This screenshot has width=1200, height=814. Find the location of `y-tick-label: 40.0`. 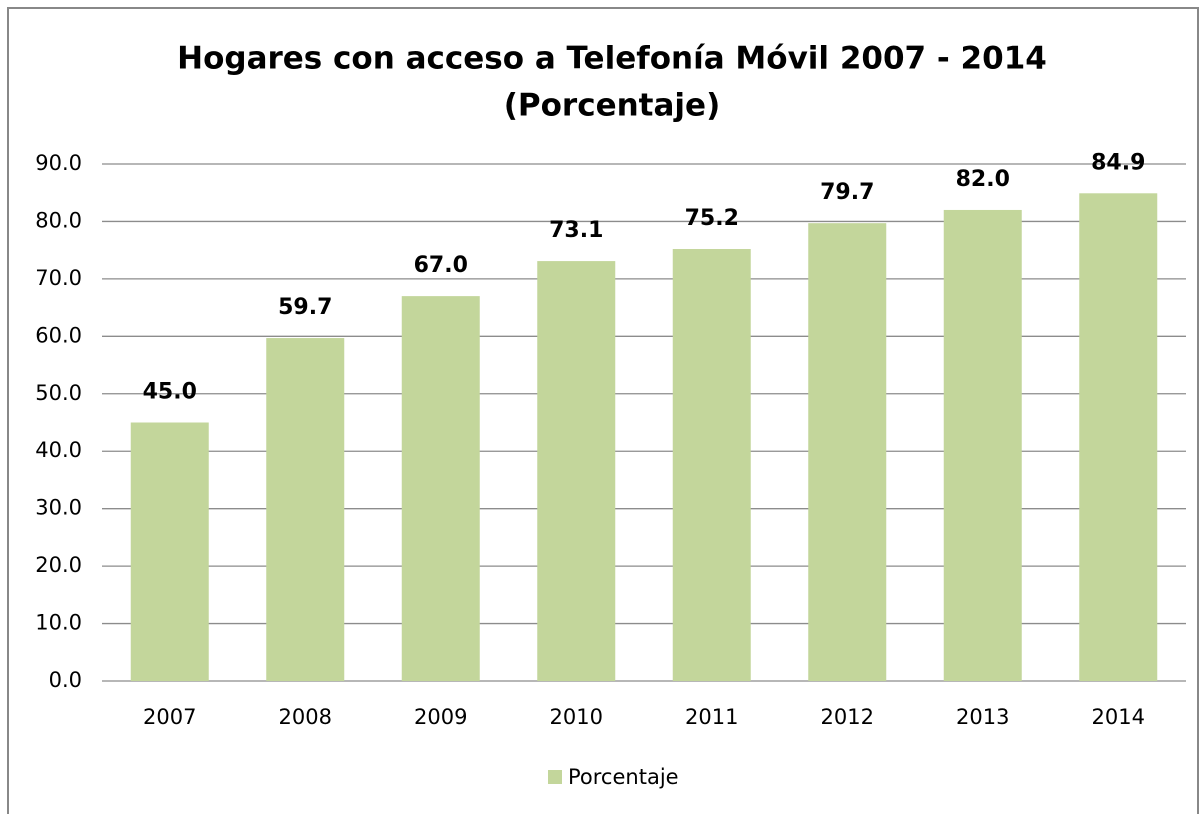

y-tick-label: 40.0 is located at coordinates (58, 450).